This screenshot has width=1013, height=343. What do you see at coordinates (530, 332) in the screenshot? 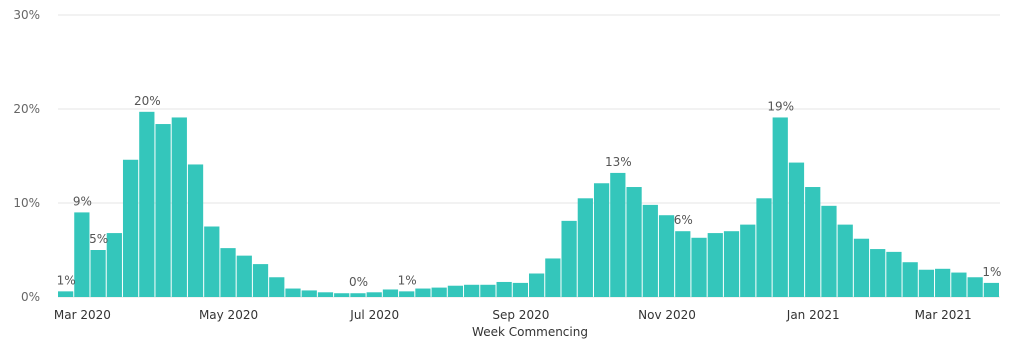
I see `x-axis-label: Week Commencing` at bounding box center [530, 332].